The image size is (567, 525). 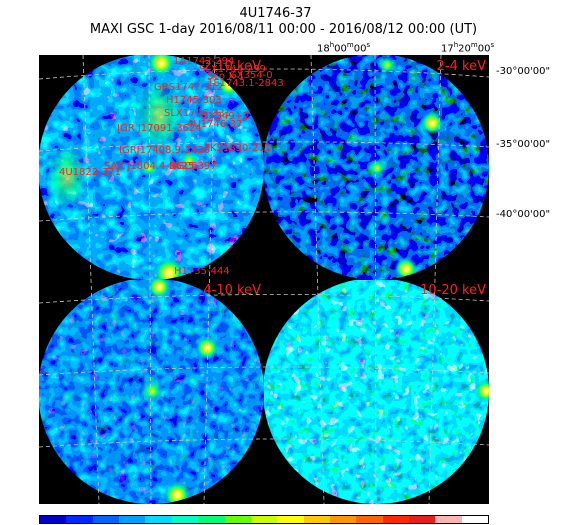 What do you see at coordinates (203, 61) in the screenshot?
I see `source-label: 1A1742-294` at bounding box center [203, 61].